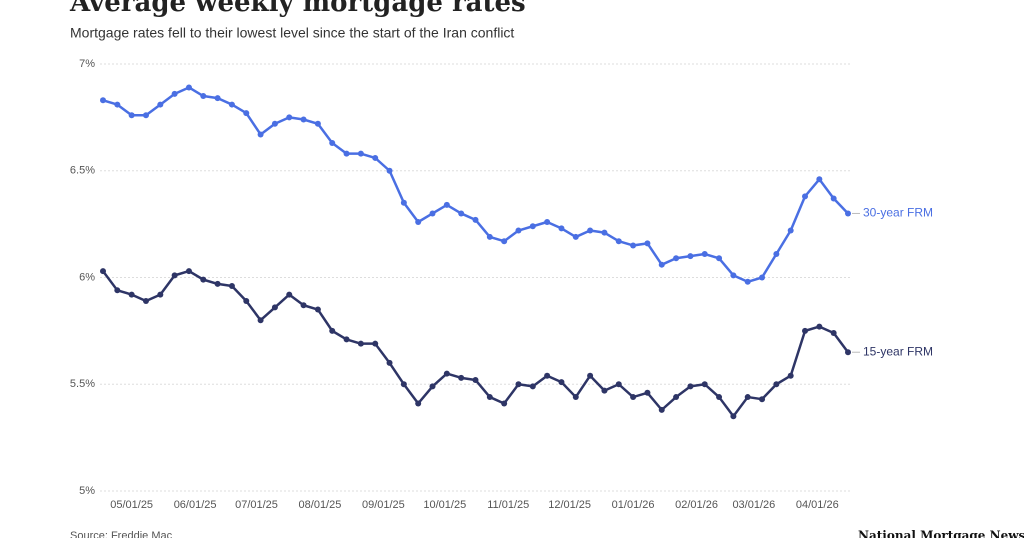 The height and width of the screenshot is (538, 1024). Describe the element at coordinates (87, 64) in the screenshot. I see `y-tick-label: 7%` at that location.